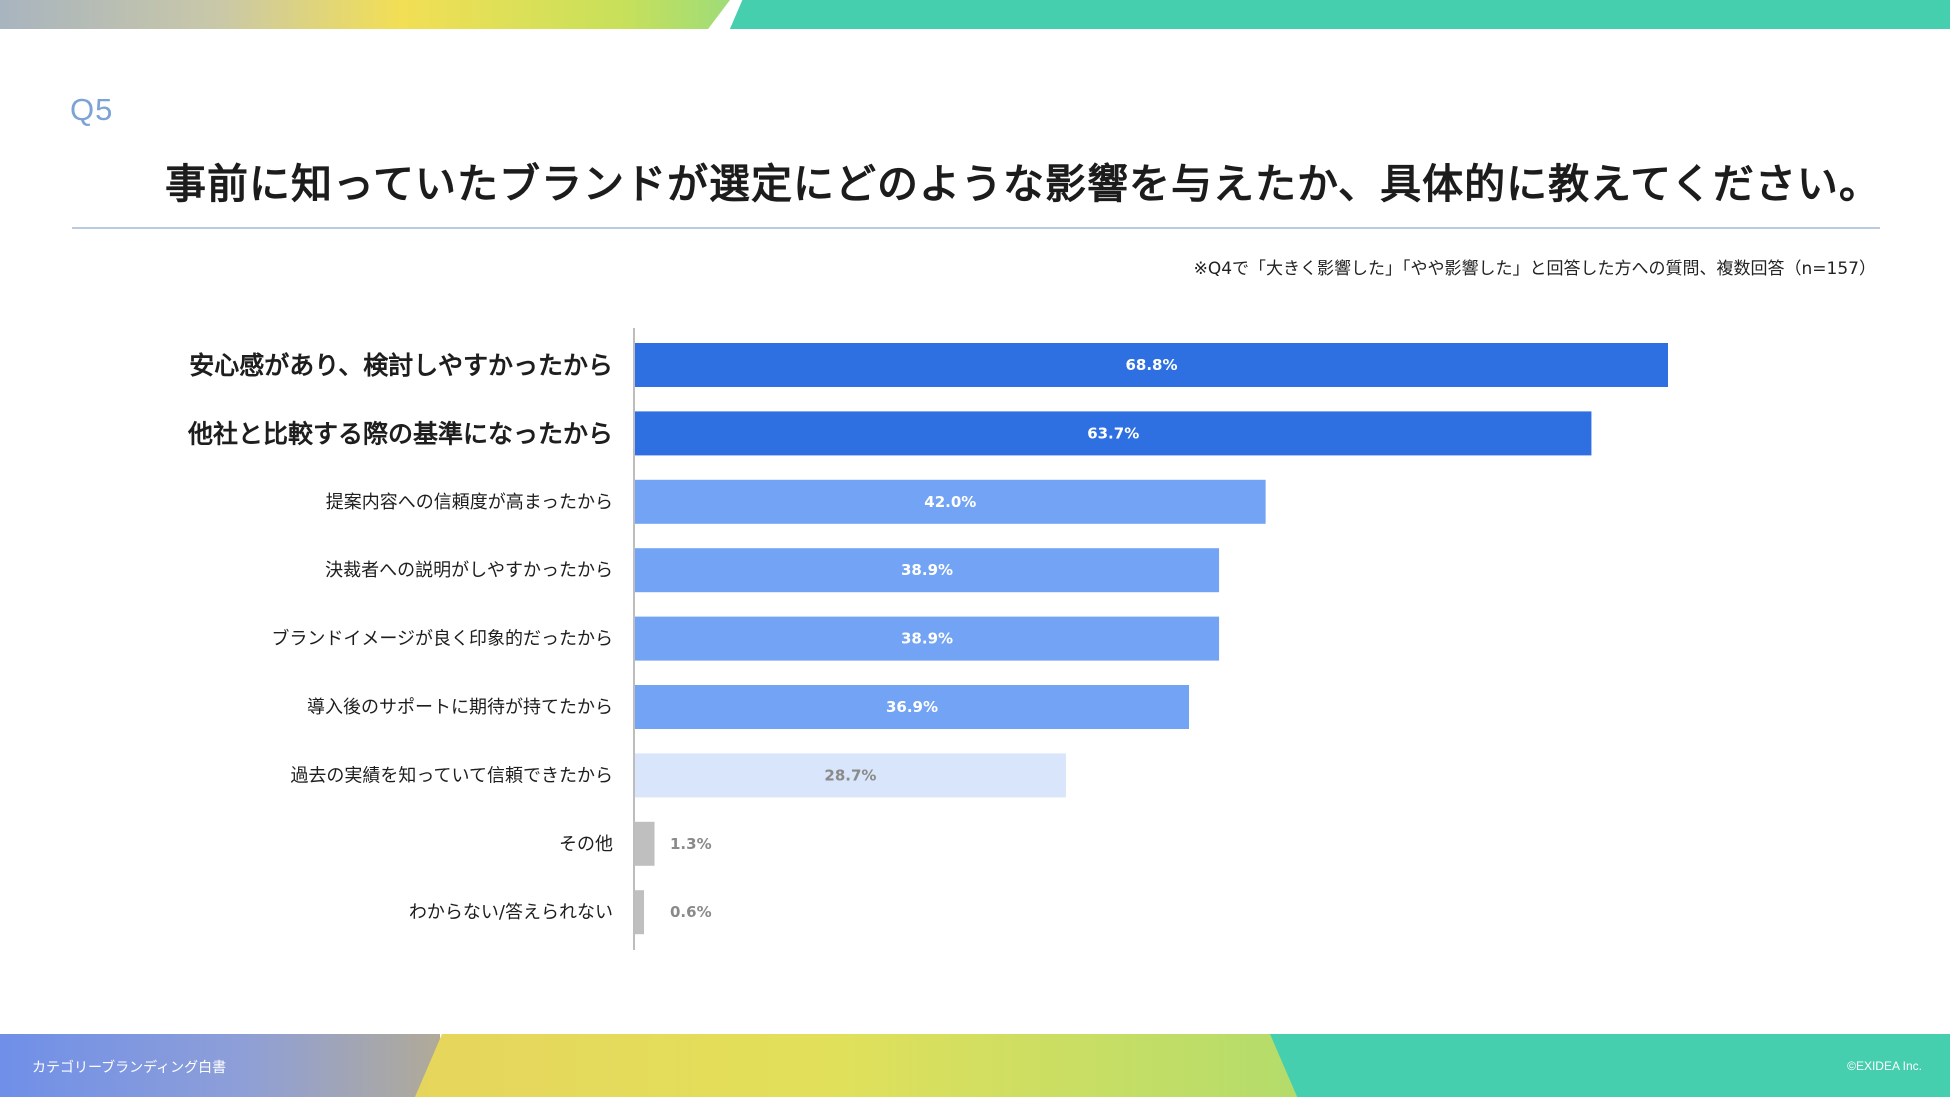  I want to click on category-label-6: 導入後のサポートに期待が持てたから, so click(460, 707).